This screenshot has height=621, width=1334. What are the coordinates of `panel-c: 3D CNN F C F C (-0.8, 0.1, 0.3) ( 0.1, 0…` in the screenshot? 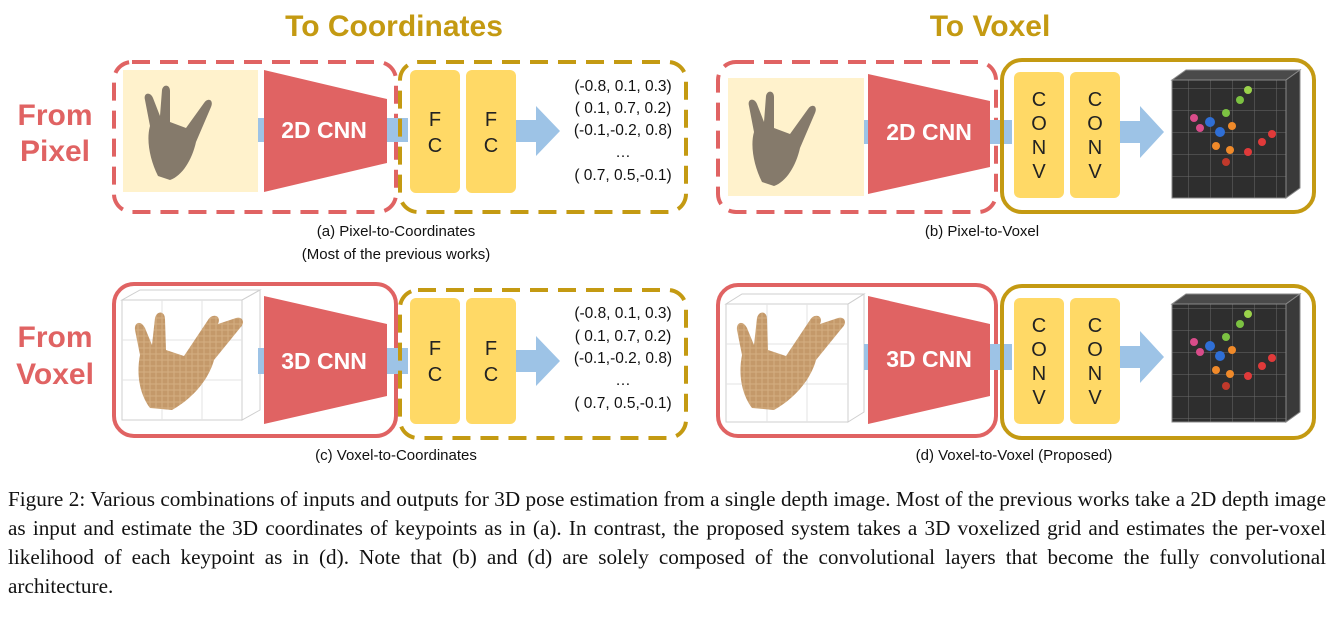 It's located at (400, 373).